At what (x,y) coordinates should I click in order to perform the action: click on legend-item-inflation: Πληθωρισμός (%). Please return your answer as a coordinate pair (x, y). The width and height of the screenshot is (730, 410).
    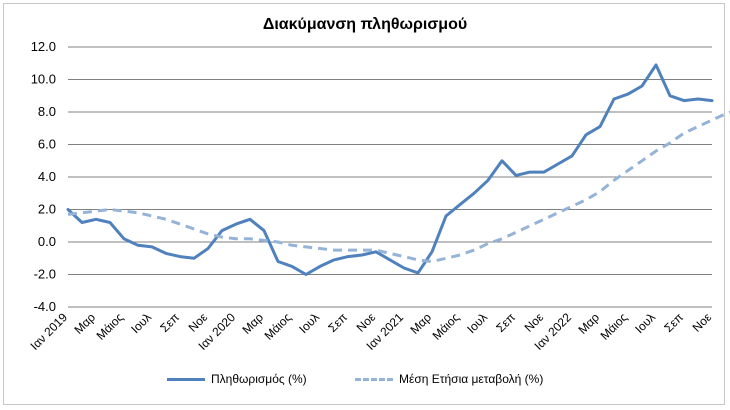
    Looking at the image, I should click on (237, 379).